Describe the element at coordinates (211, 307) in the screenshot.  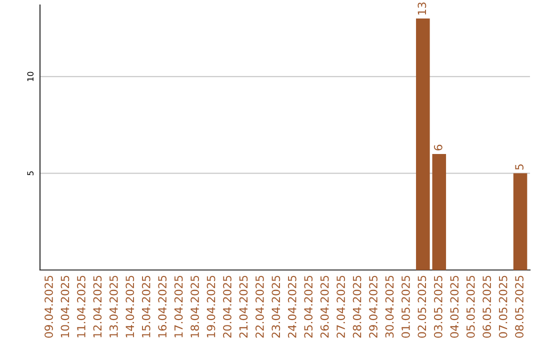
I see `x-tick-label: 19.04.2025` at that location.